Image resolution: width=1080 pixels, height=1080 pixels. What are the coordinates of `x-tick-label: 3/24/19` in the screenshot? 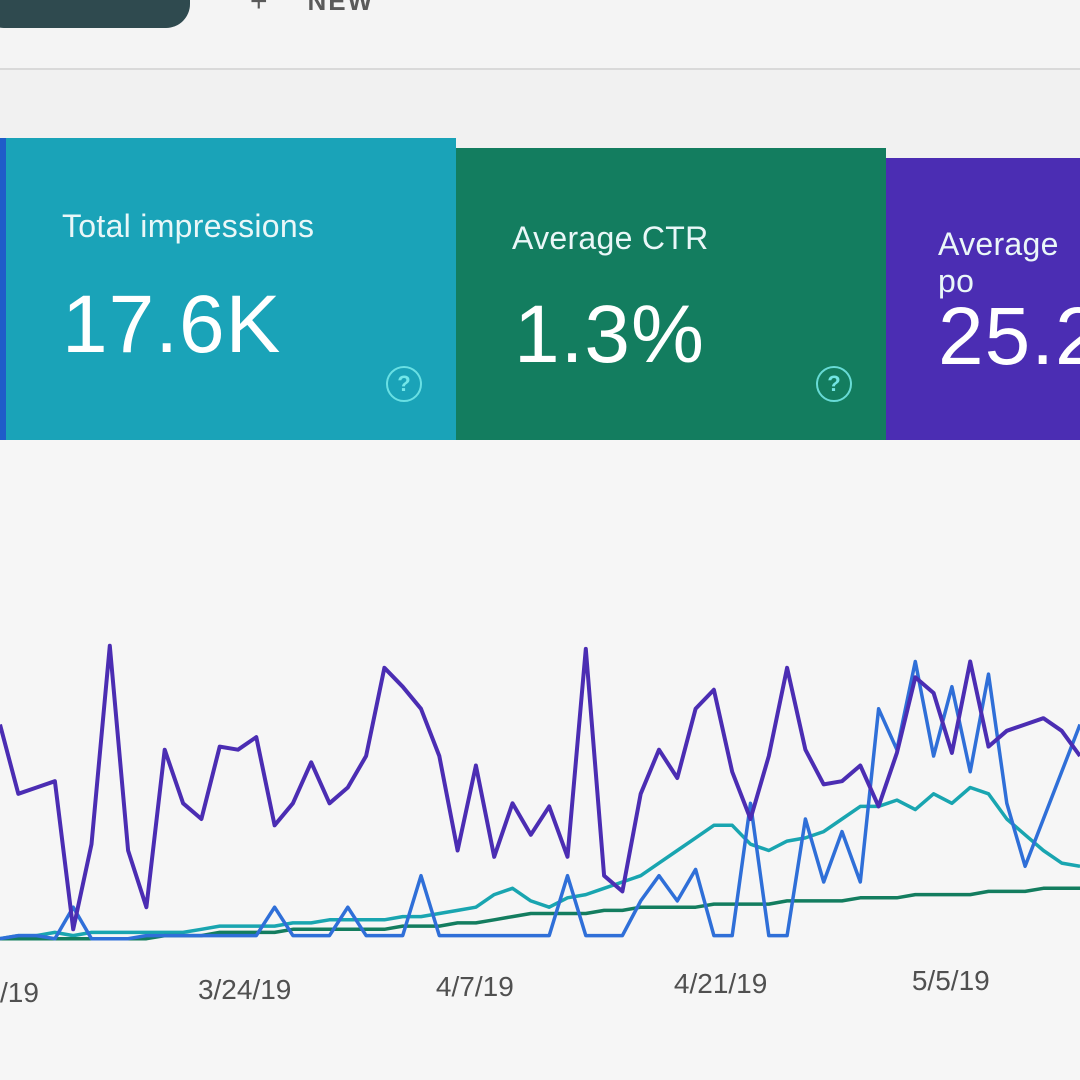 It's located at (244, 989).